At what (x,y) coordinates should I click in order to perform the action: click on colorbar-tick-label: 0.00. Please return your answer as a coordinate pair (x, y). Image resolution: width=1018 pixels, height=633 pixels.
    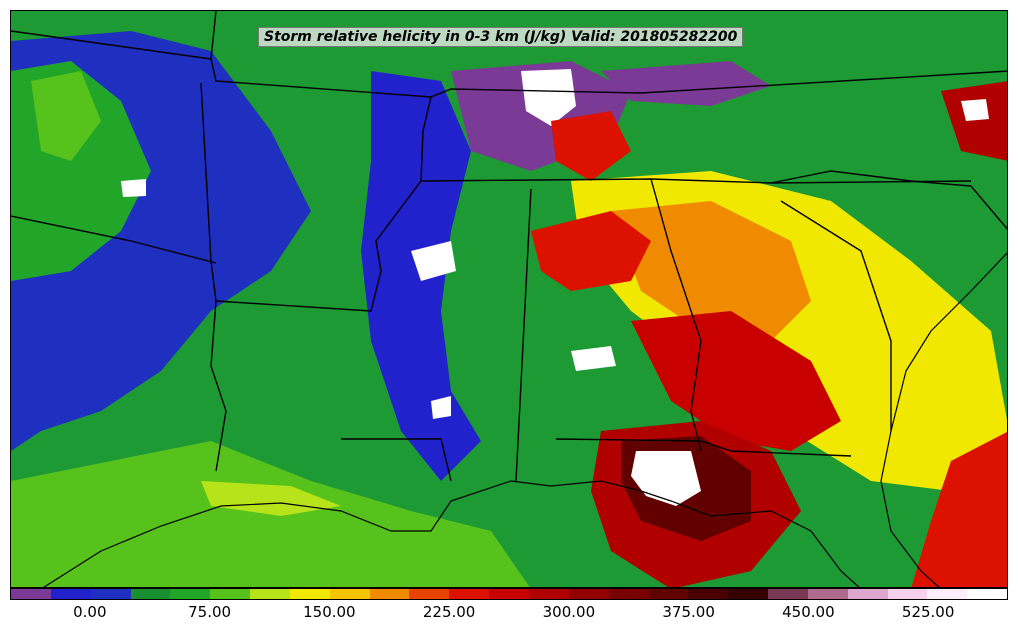
    Looking at the image, I should click on (90, 612).